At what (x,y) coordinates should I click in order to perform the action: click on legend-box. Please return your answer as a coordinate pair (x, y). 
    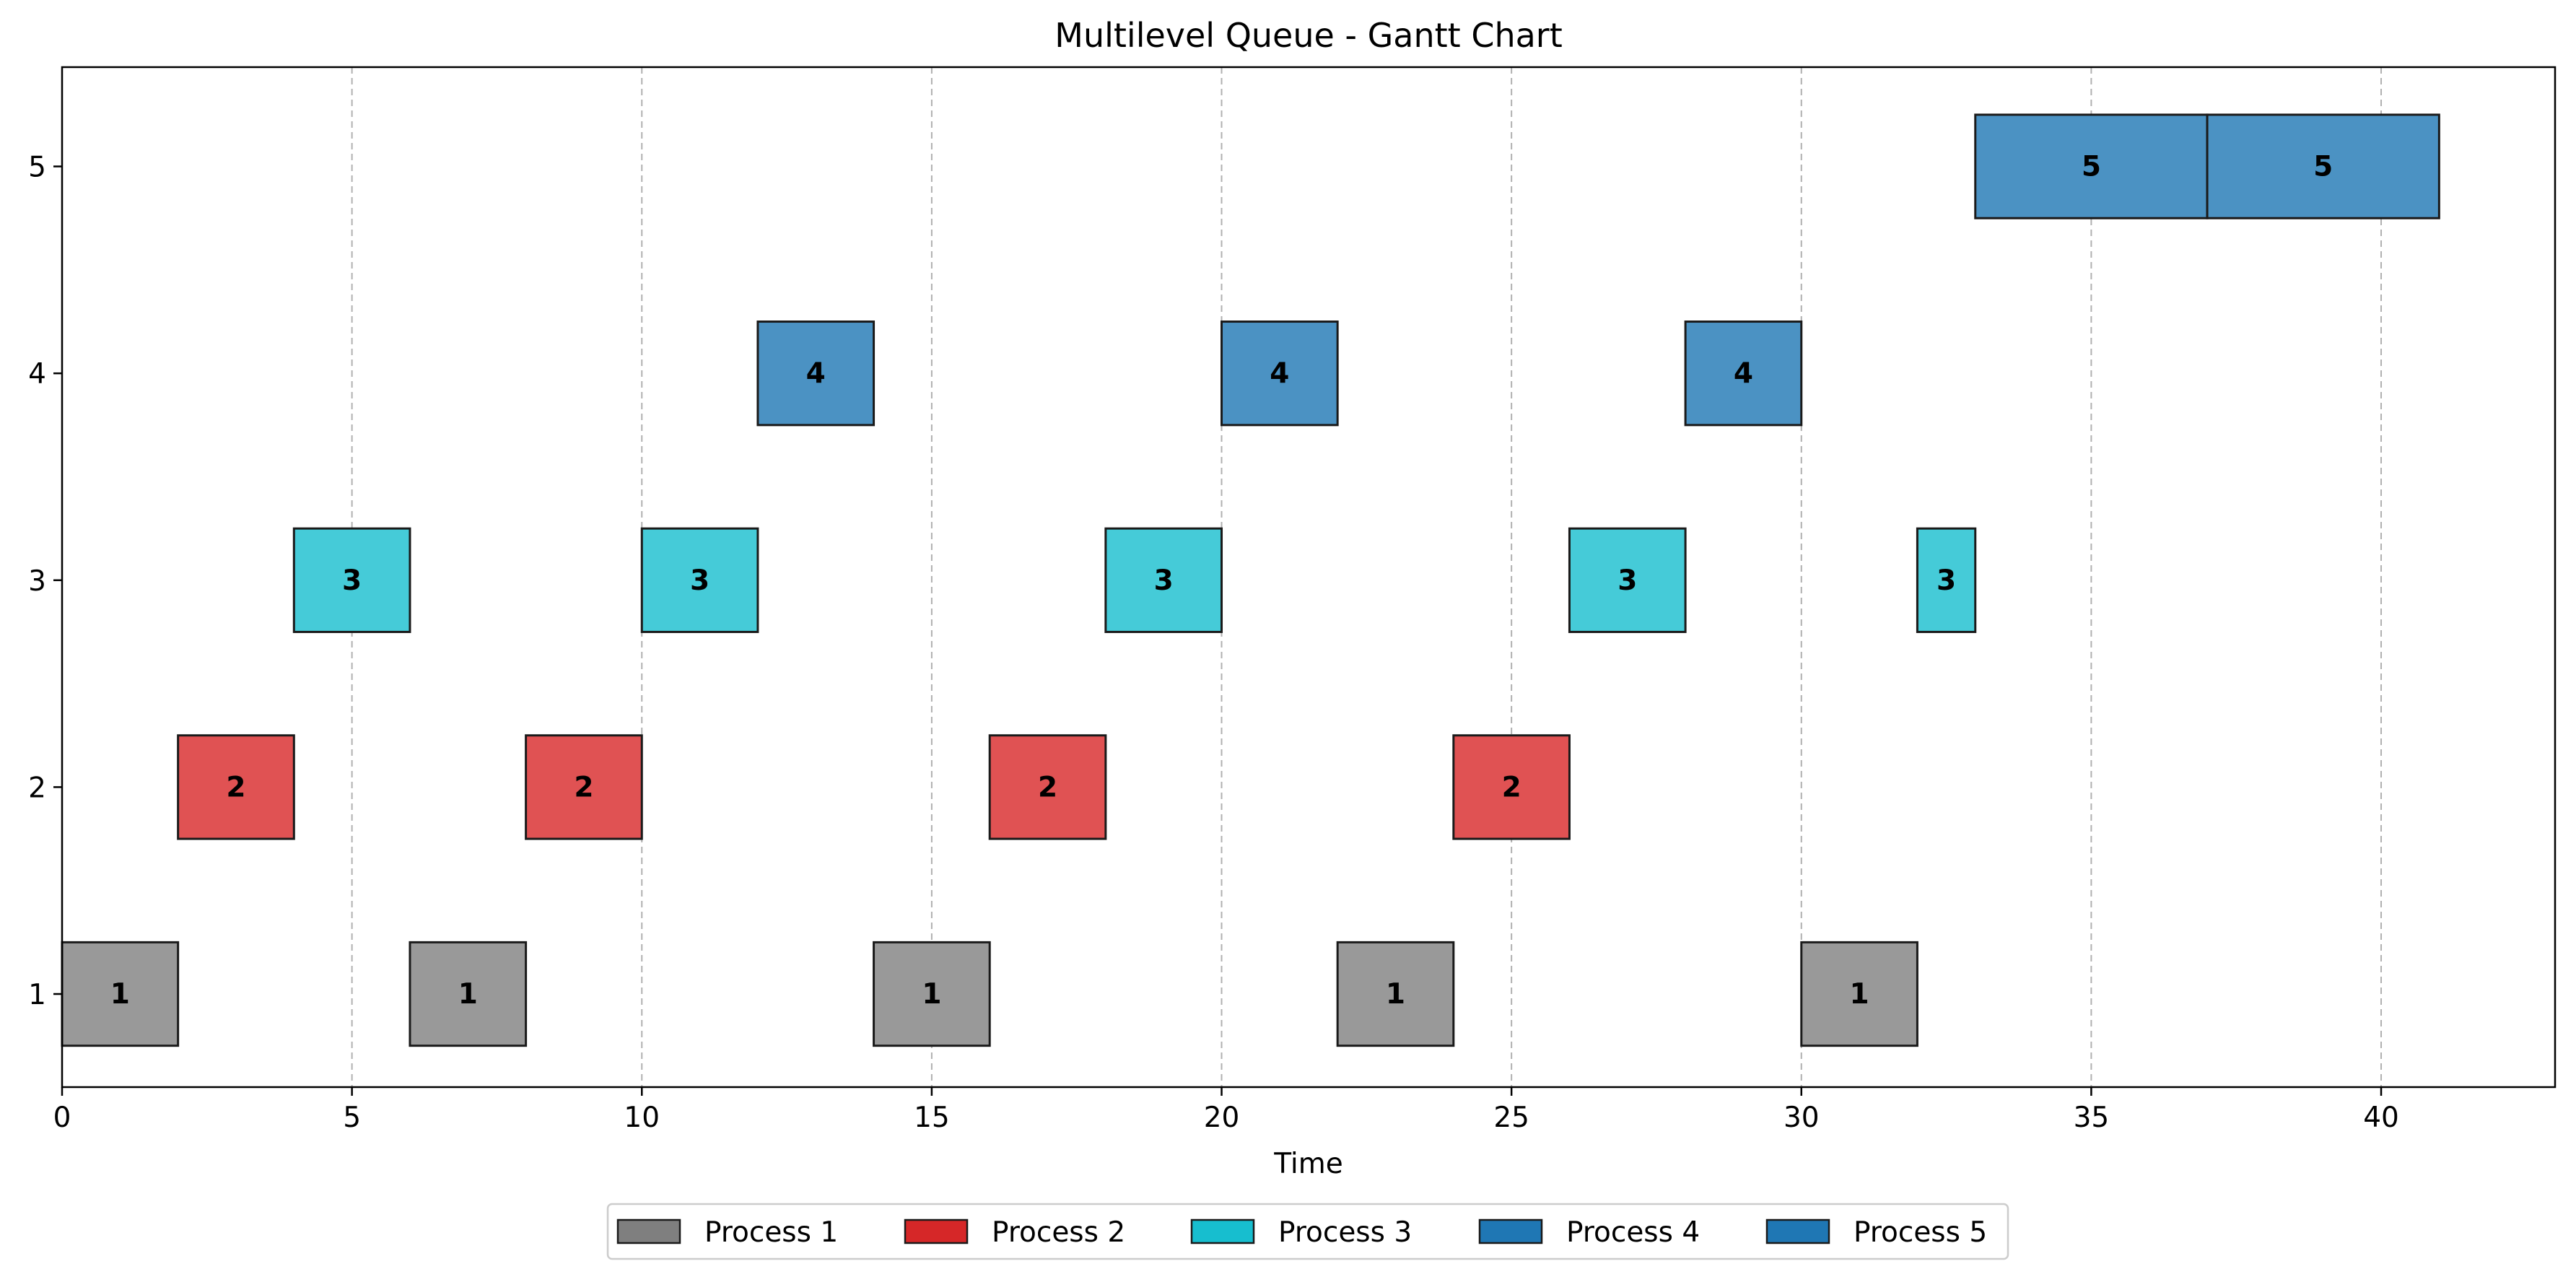
    Looking at the image, I should click on (1307, 1231).